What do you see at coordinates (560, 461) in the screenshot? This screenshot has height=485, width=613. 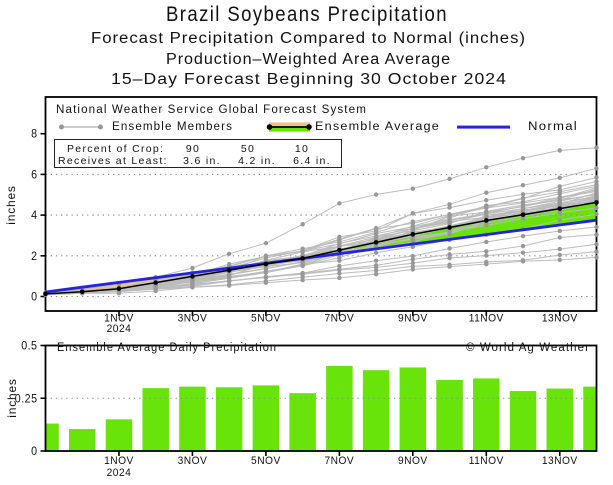 I see `bottom-x-tick-label: 13NOV` at bounding box center [560, 461].